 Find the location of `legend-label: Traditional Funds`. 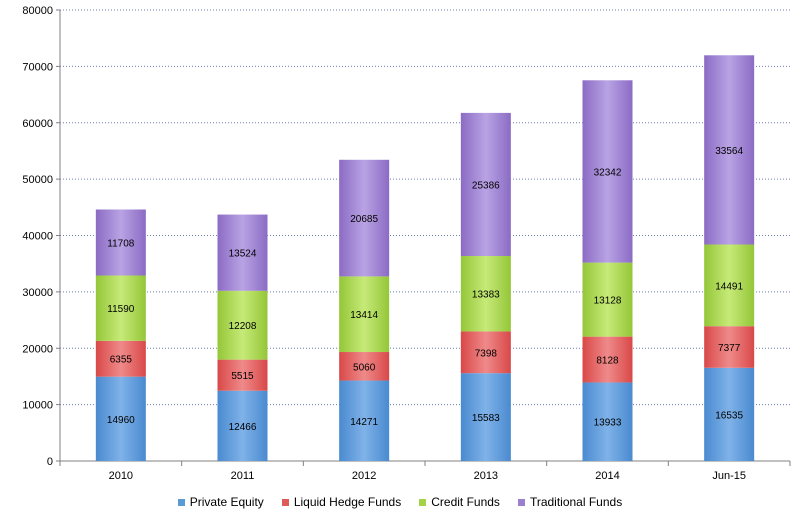

legend-label: Traditional Funds is located at coordinates (576, 502).